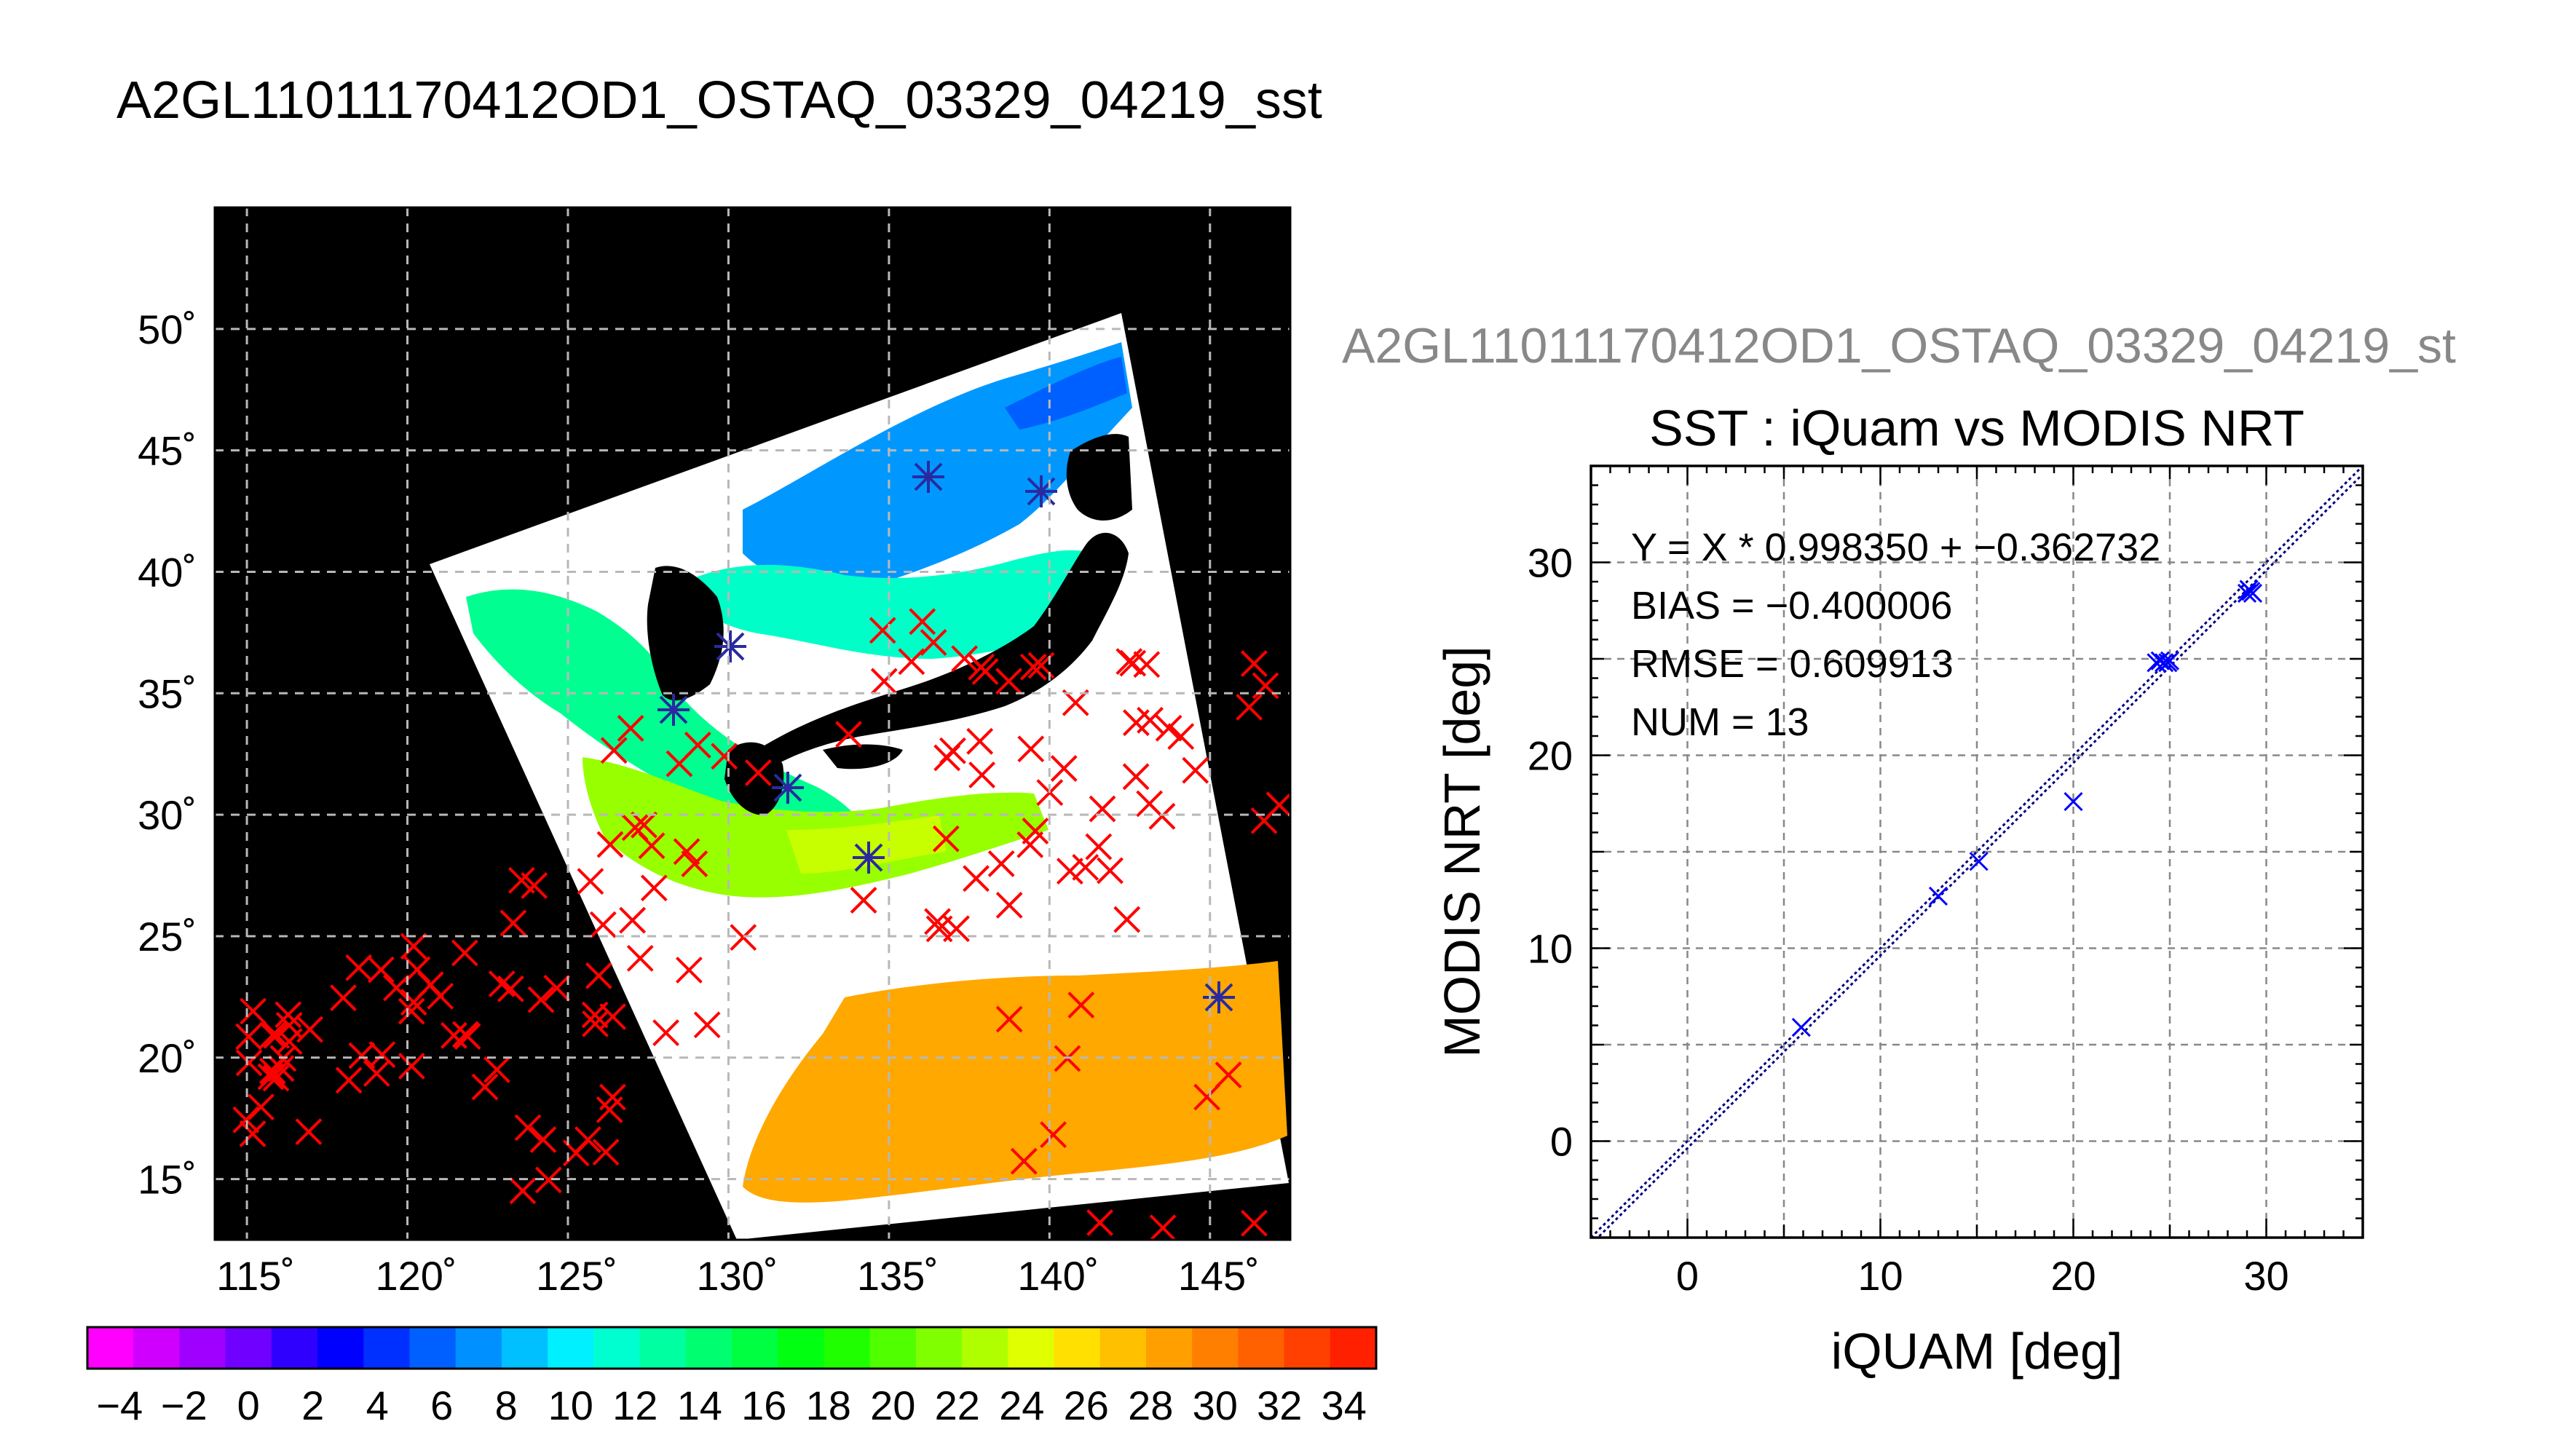 The height and width of the screenshot is (1456, 2555). I want to click on scatter-y-tick-labels: 0 10 20 30, so click(1550, 852).